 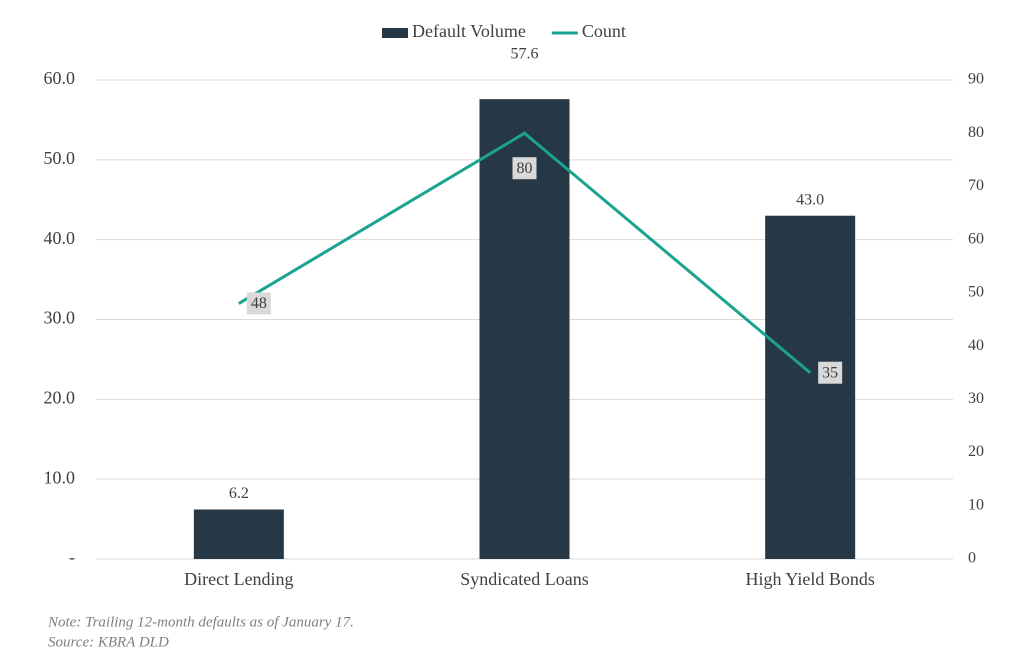 I want to click on data-label: 48, so click(x=259, y=303).